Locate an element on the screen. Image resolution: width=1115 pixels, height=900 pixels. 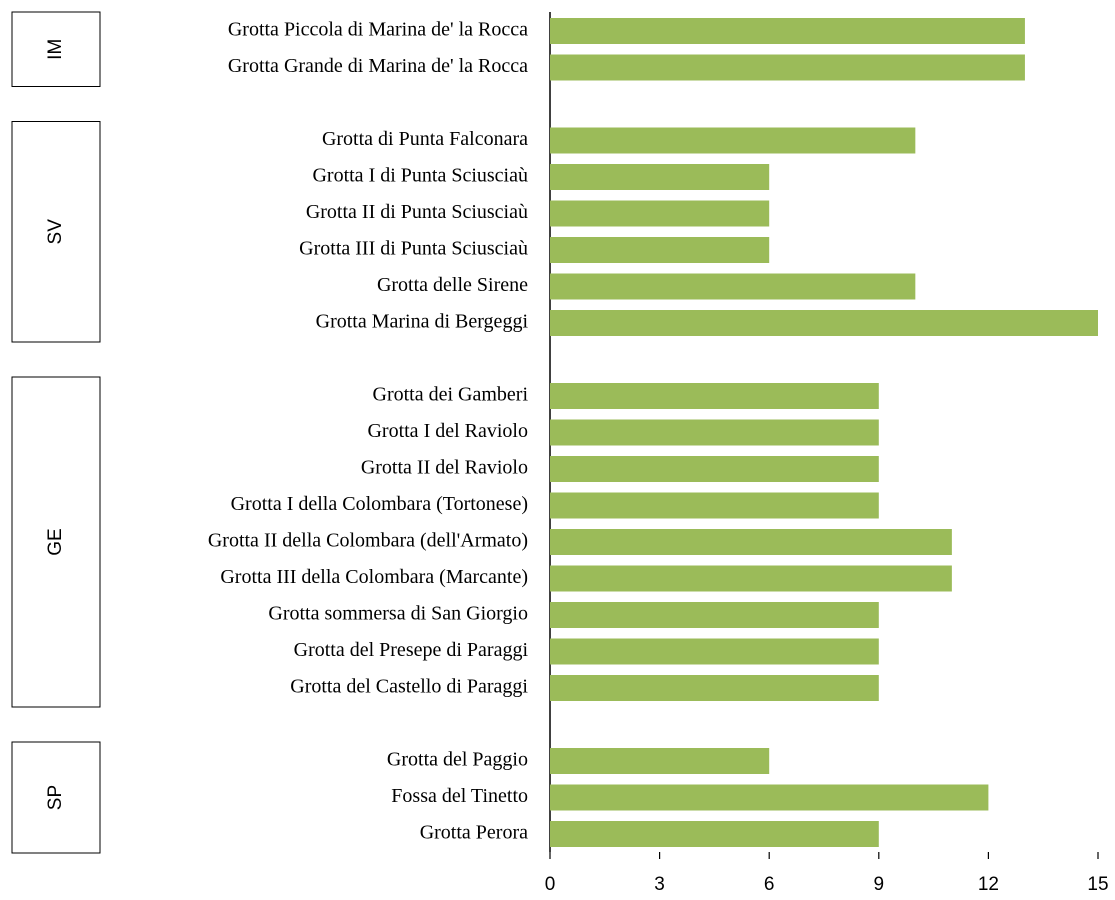
group-label: GE is located at coordinates (55, 541).